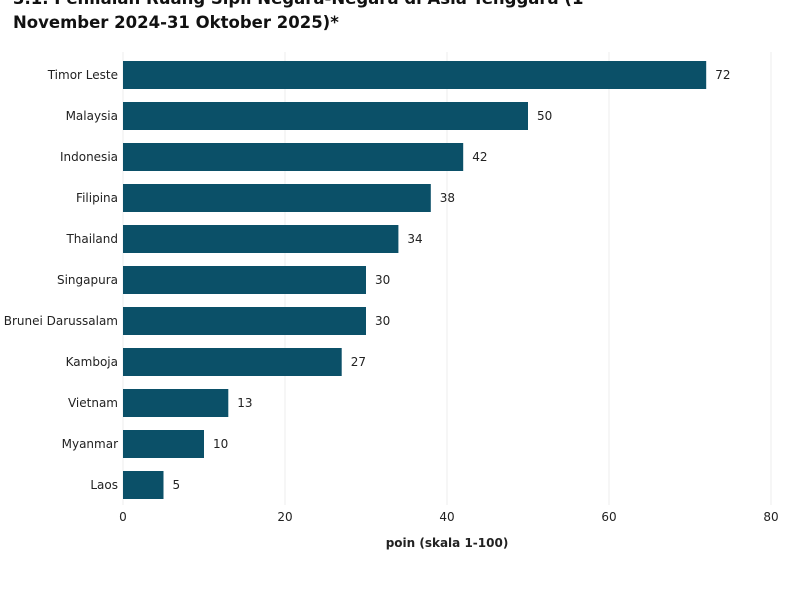  What do you see at coordinates (90, 444) in the screenshot?
I see `y-category-label: Myanmar` at bounding box center [90, 444].